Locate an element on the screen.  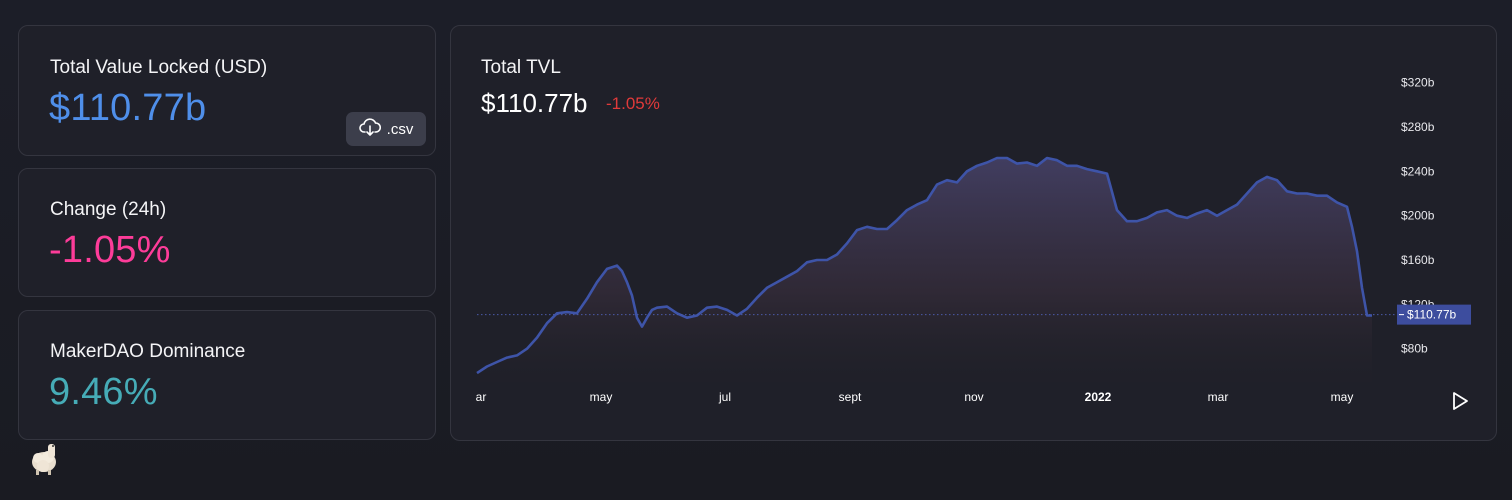
chart-current-value: $110.77b is located at coordinates (534, 103).